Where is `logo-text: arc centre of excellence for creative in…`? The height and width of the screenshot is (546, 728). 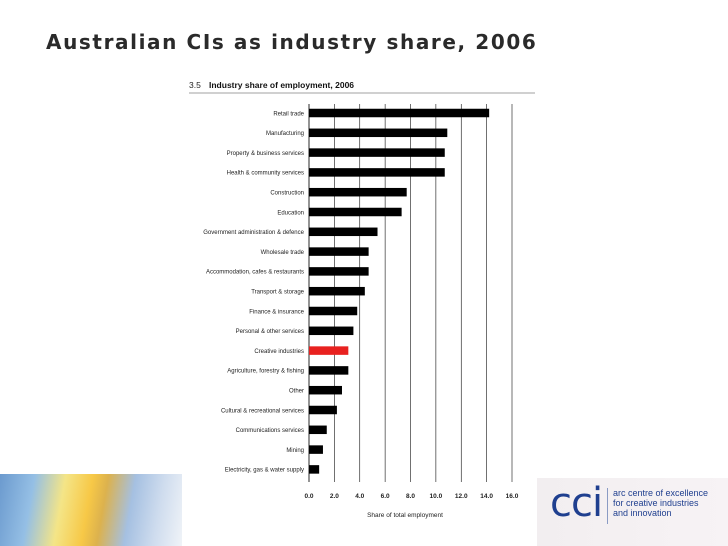
logo-text: arc centre of excellence for creative in… is located at coordinates (669, 503).